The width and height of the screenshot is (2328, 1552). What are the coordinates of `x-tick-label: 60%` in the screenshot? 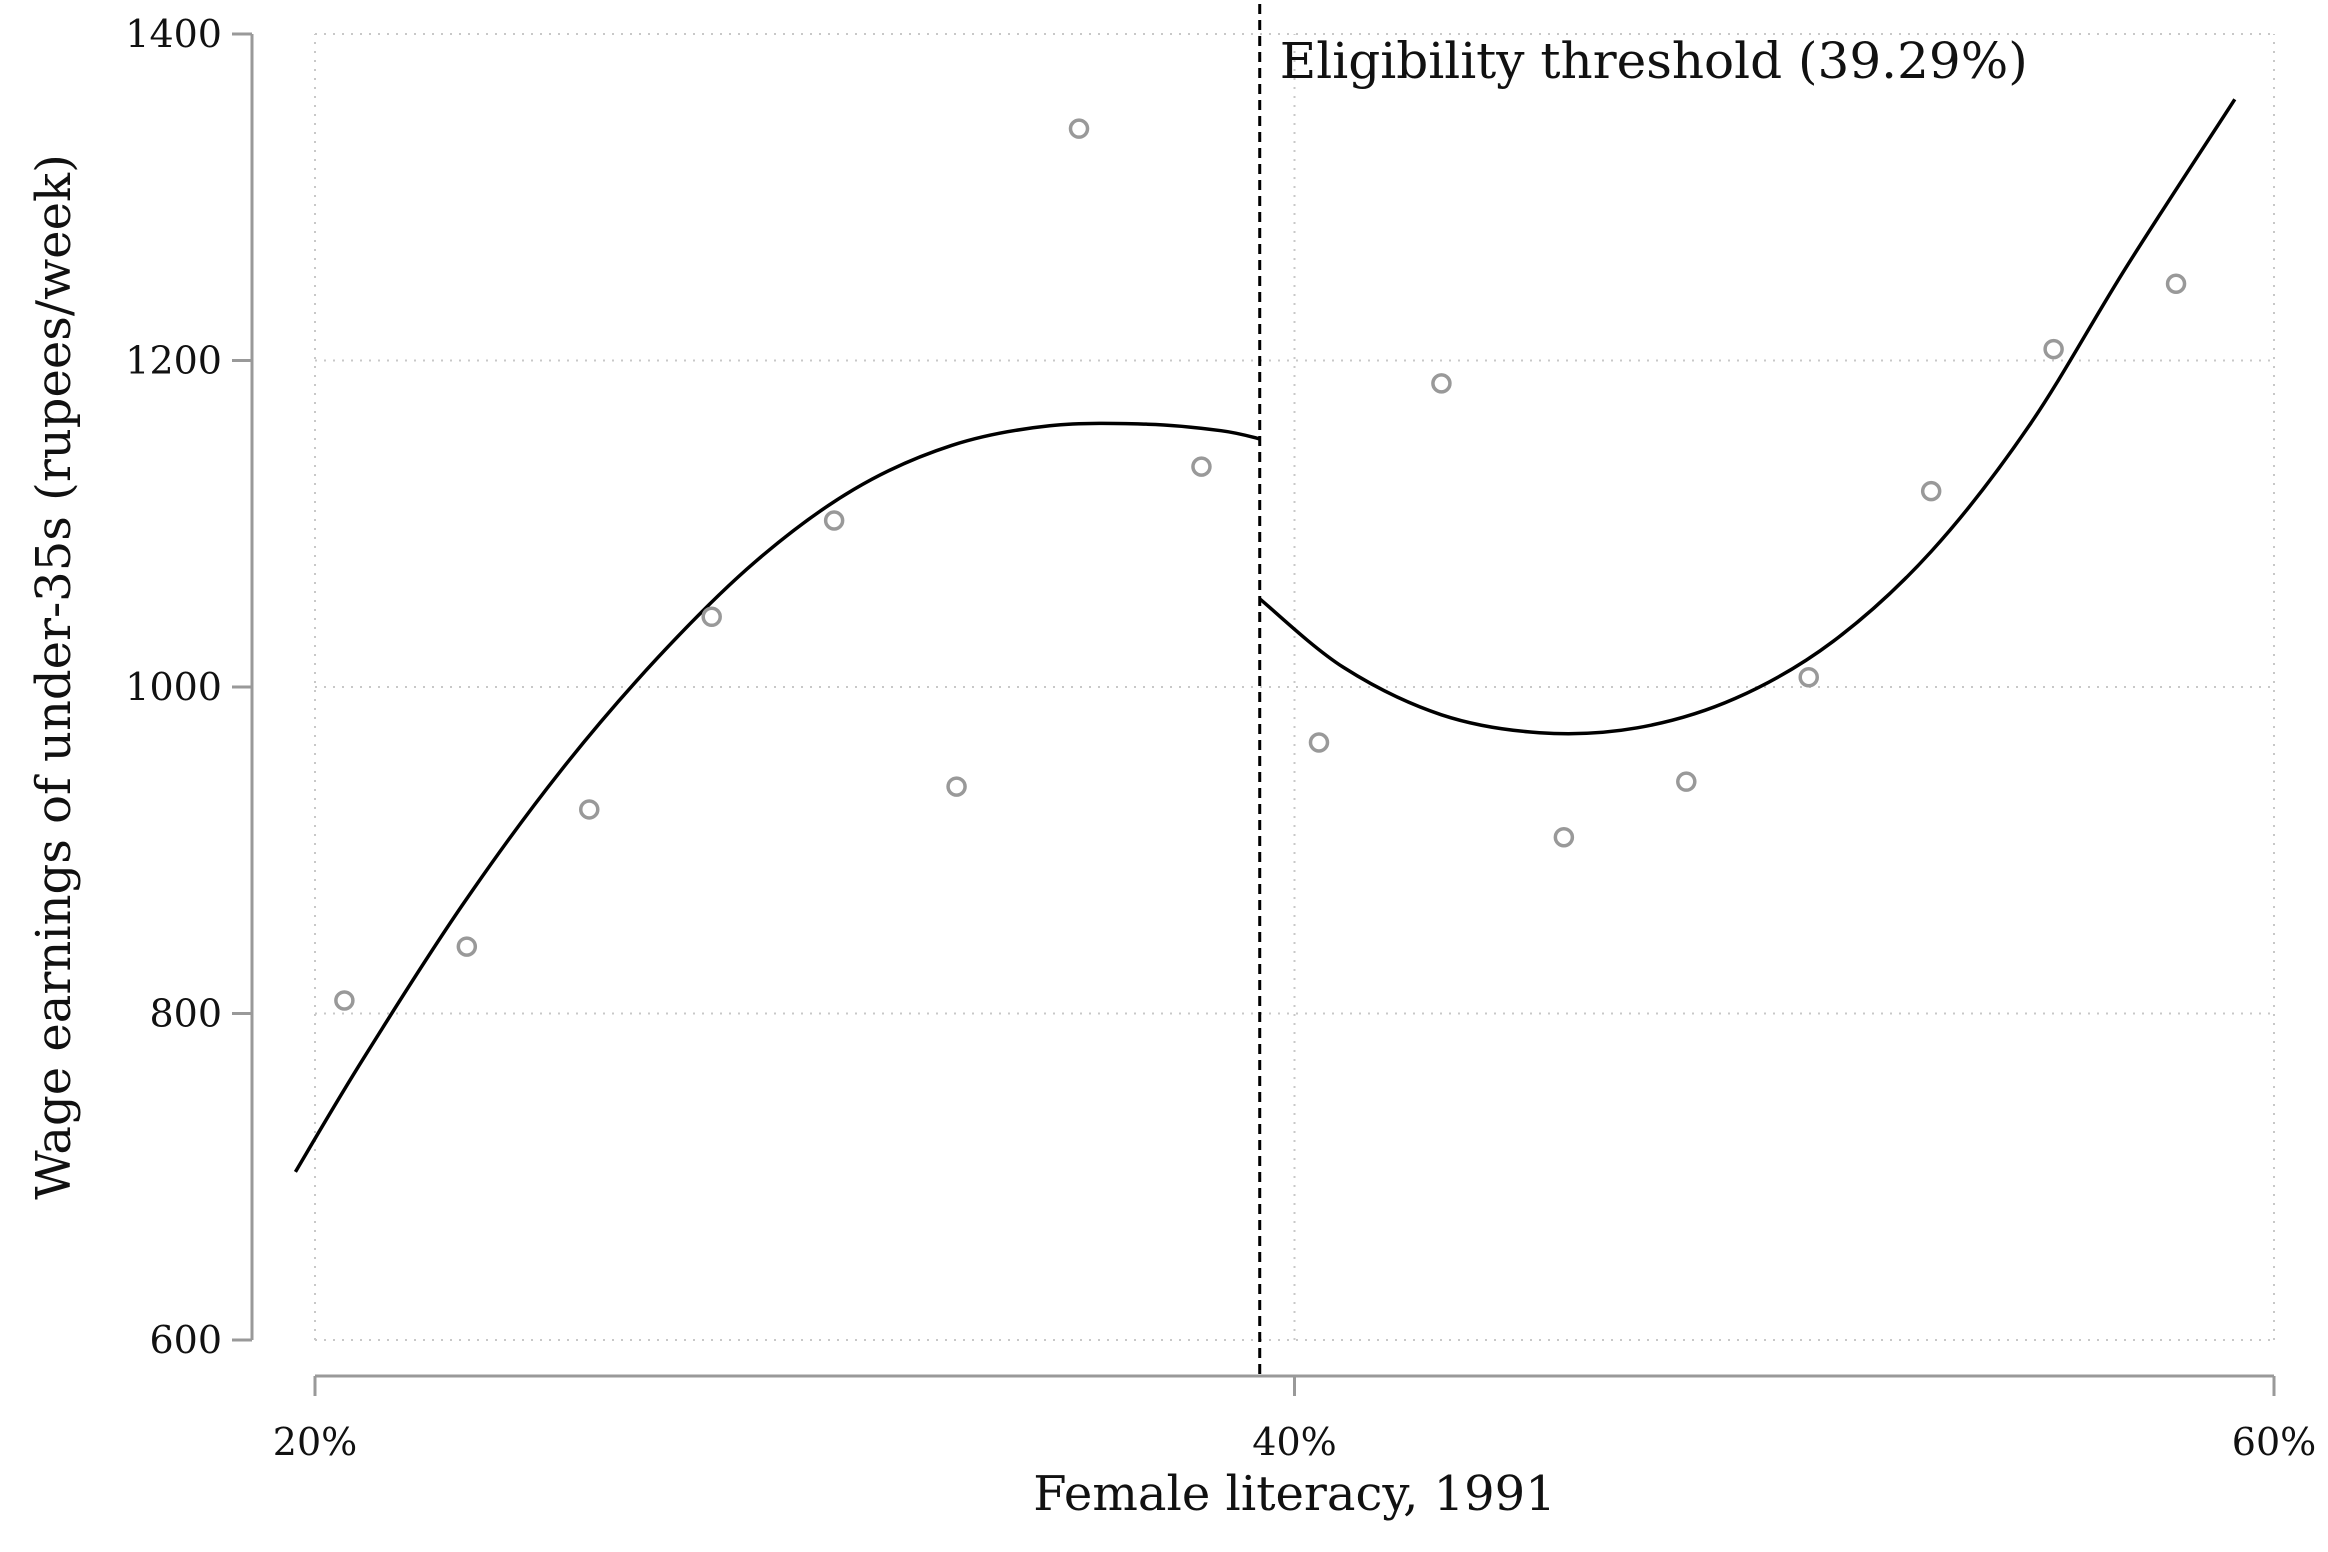 It's located at (2274, 1442).